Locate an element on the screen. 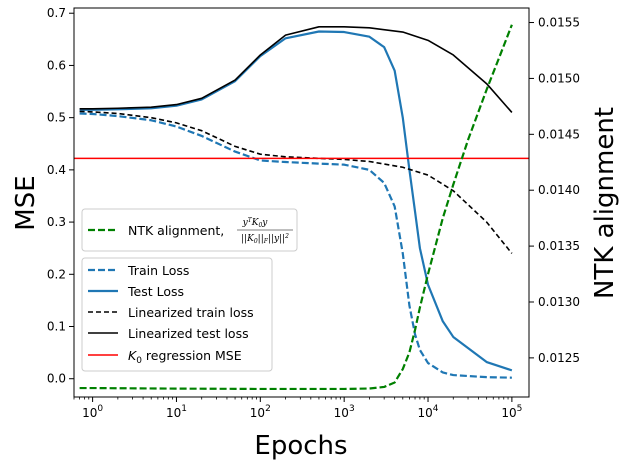 Image resolution: width=630 pixels, height=469 pixels. x-tick-label: 10³ is located at coordinates (344, 412).